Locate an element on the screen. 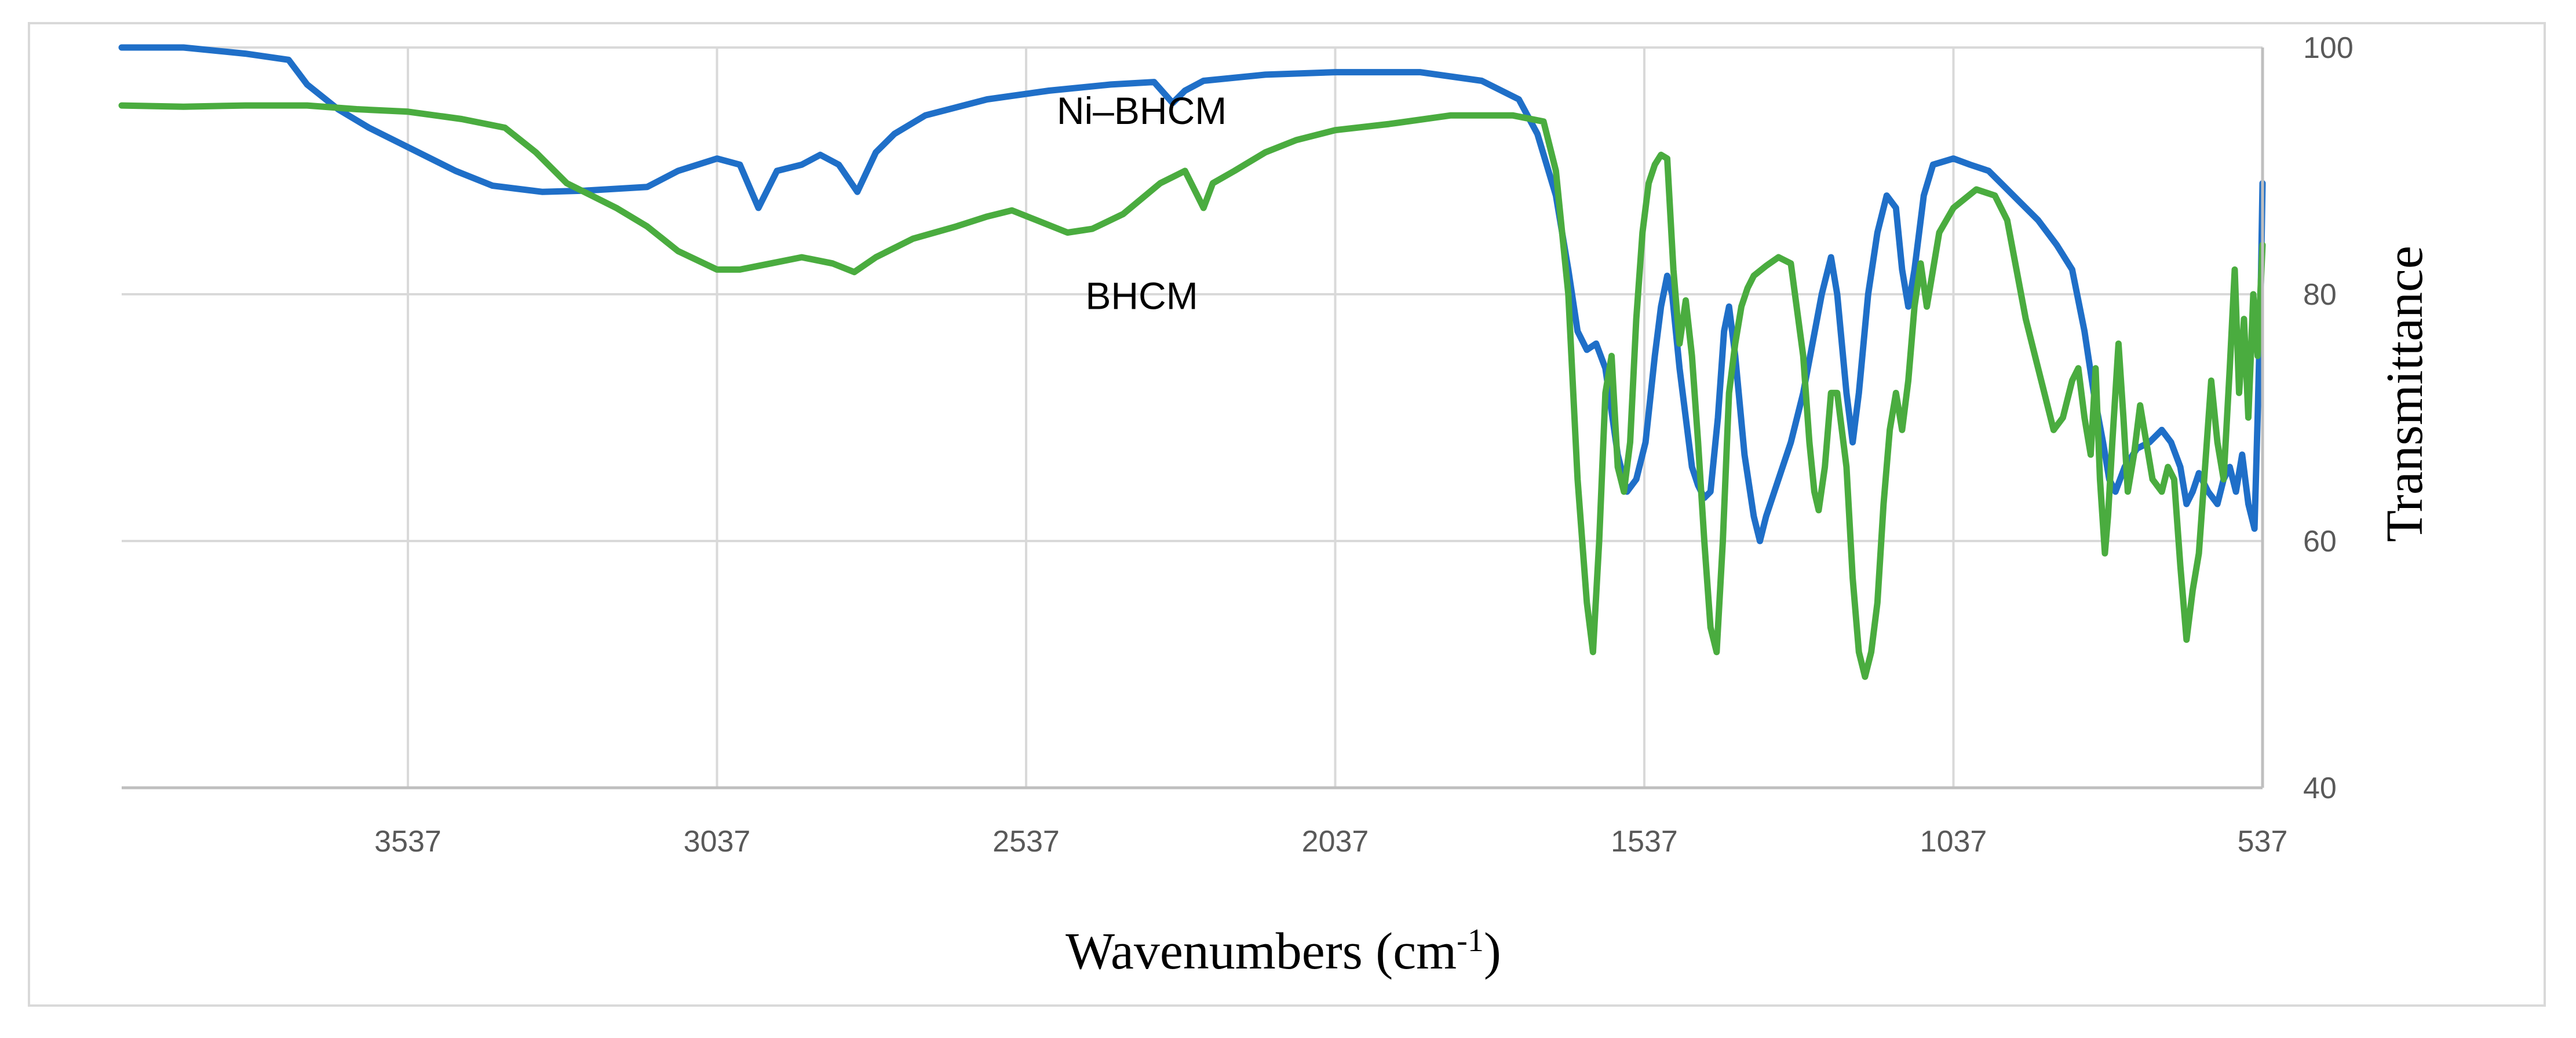 This screenshot has height=1038, width=2576. x-tick-label-3037: 3037 is located at coordinates (717, 841).